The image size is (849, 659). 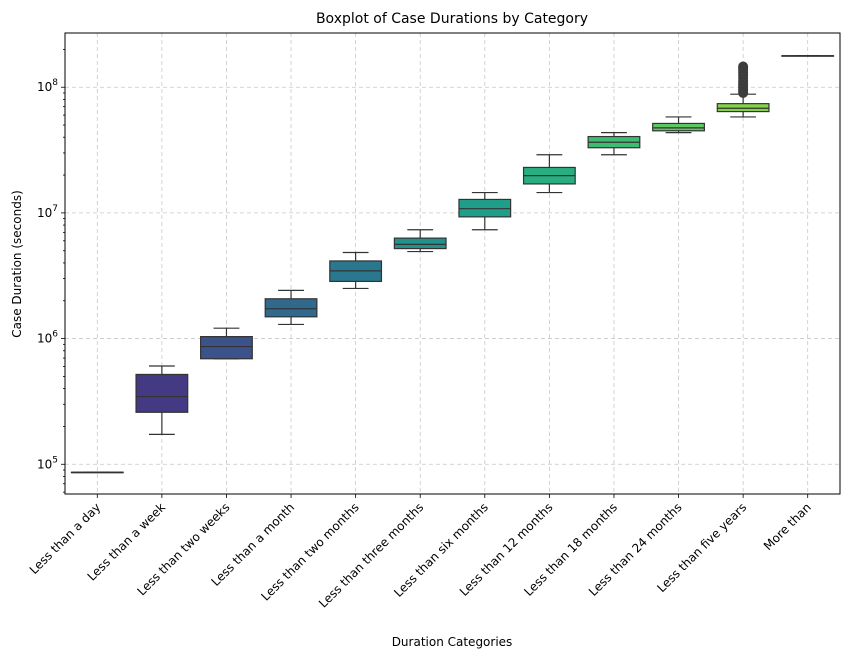 What do you see at coordinates (452, 642) in the screenshot?
I see `x-axis-label: Duration Categories` at bounding box center [452, 642].